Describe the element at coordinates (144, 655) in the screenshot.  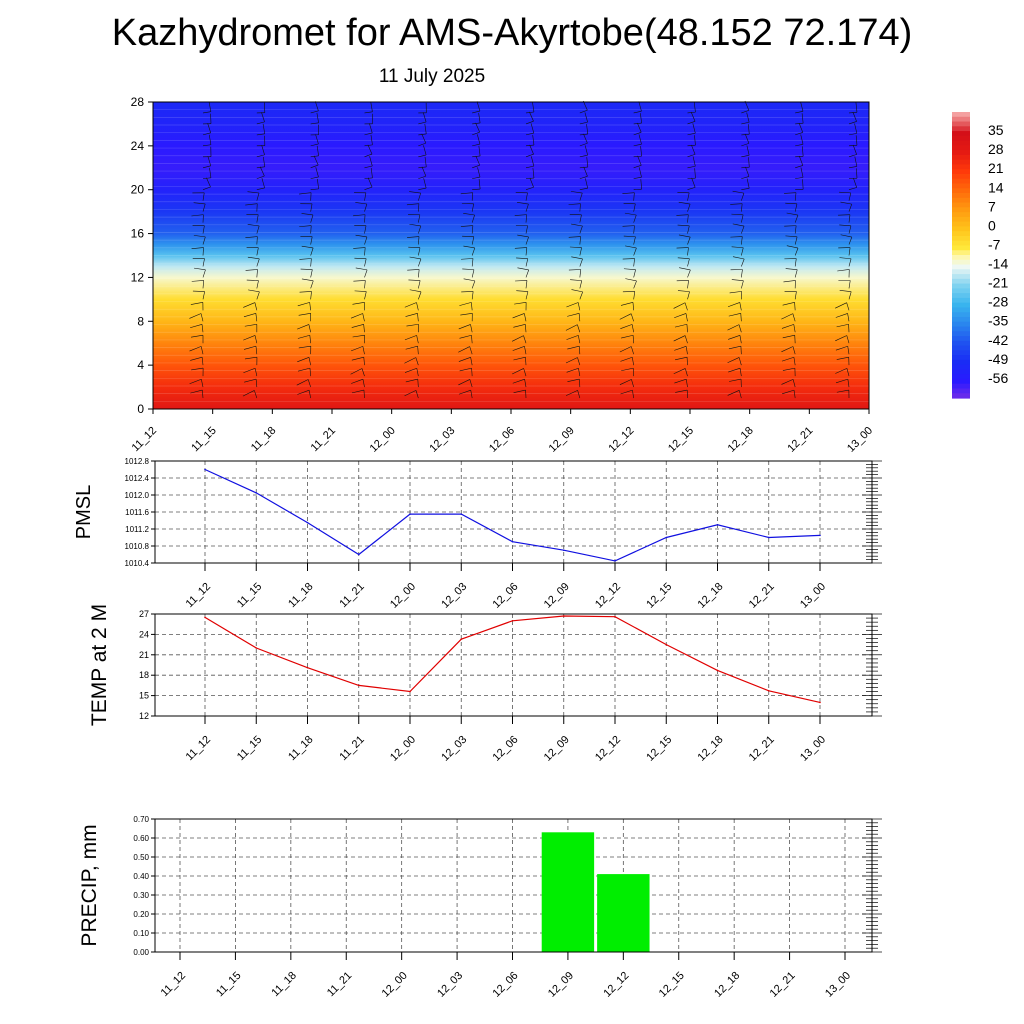
I see `temp-2m-ytick-label: 21` at that location.